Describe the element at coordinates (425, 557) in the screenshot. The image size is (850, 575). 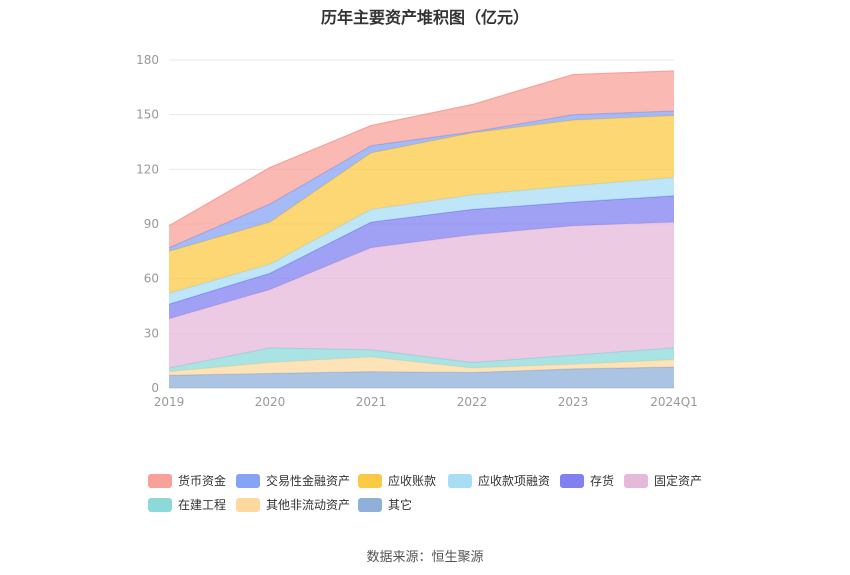
I see `data-source: 数据来源：恒生聚源` at that location.